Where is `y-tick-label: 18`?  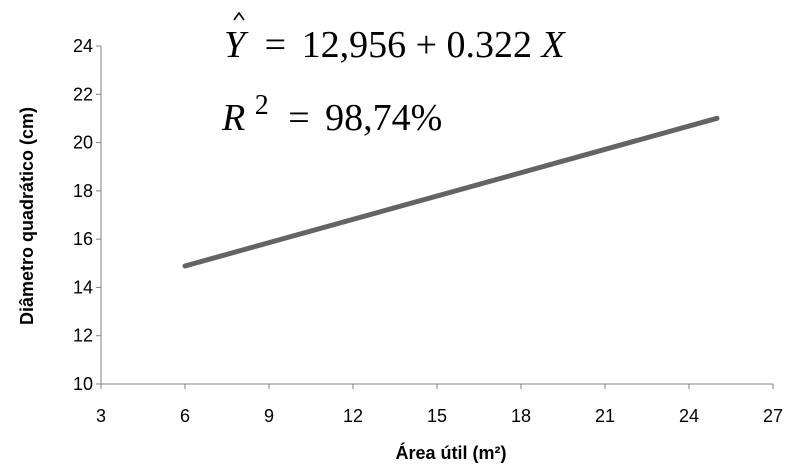
y-tick-label: 18 is located at coordinates (83, 191).